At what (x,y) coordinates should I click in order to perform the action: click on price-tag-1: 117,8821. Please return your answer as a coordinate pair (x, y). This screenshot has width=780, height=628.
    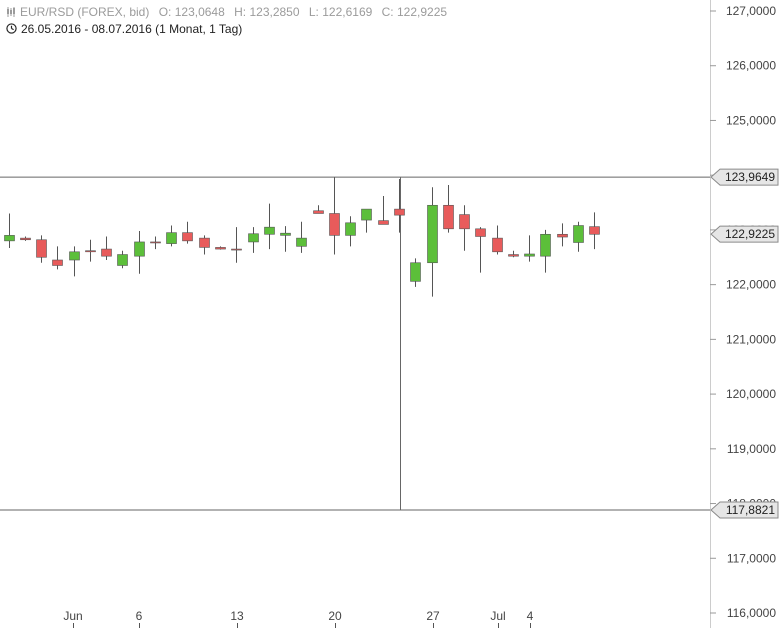
    Looking at the image, I should click on (744, 510).